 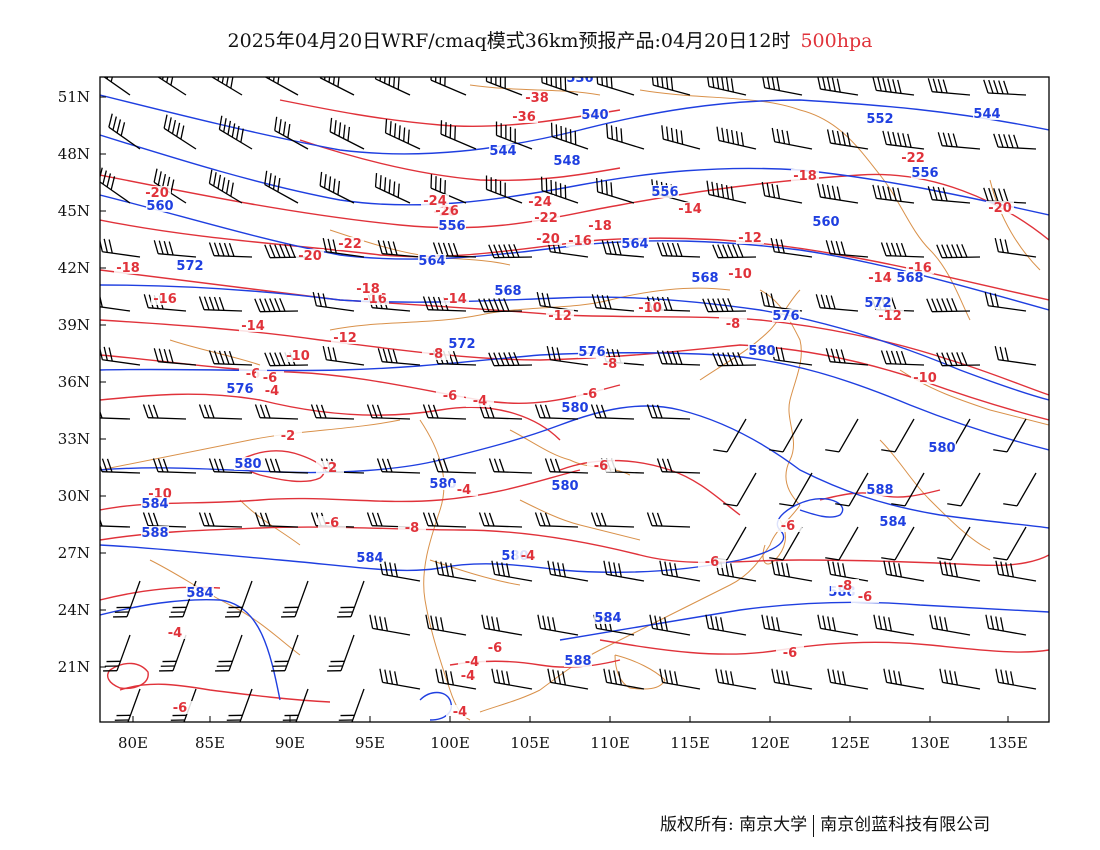 What do you see at coordinates (877, 303) in the screenshot?
I see `height-contour-label: 572` at bounding box center [877, 303].